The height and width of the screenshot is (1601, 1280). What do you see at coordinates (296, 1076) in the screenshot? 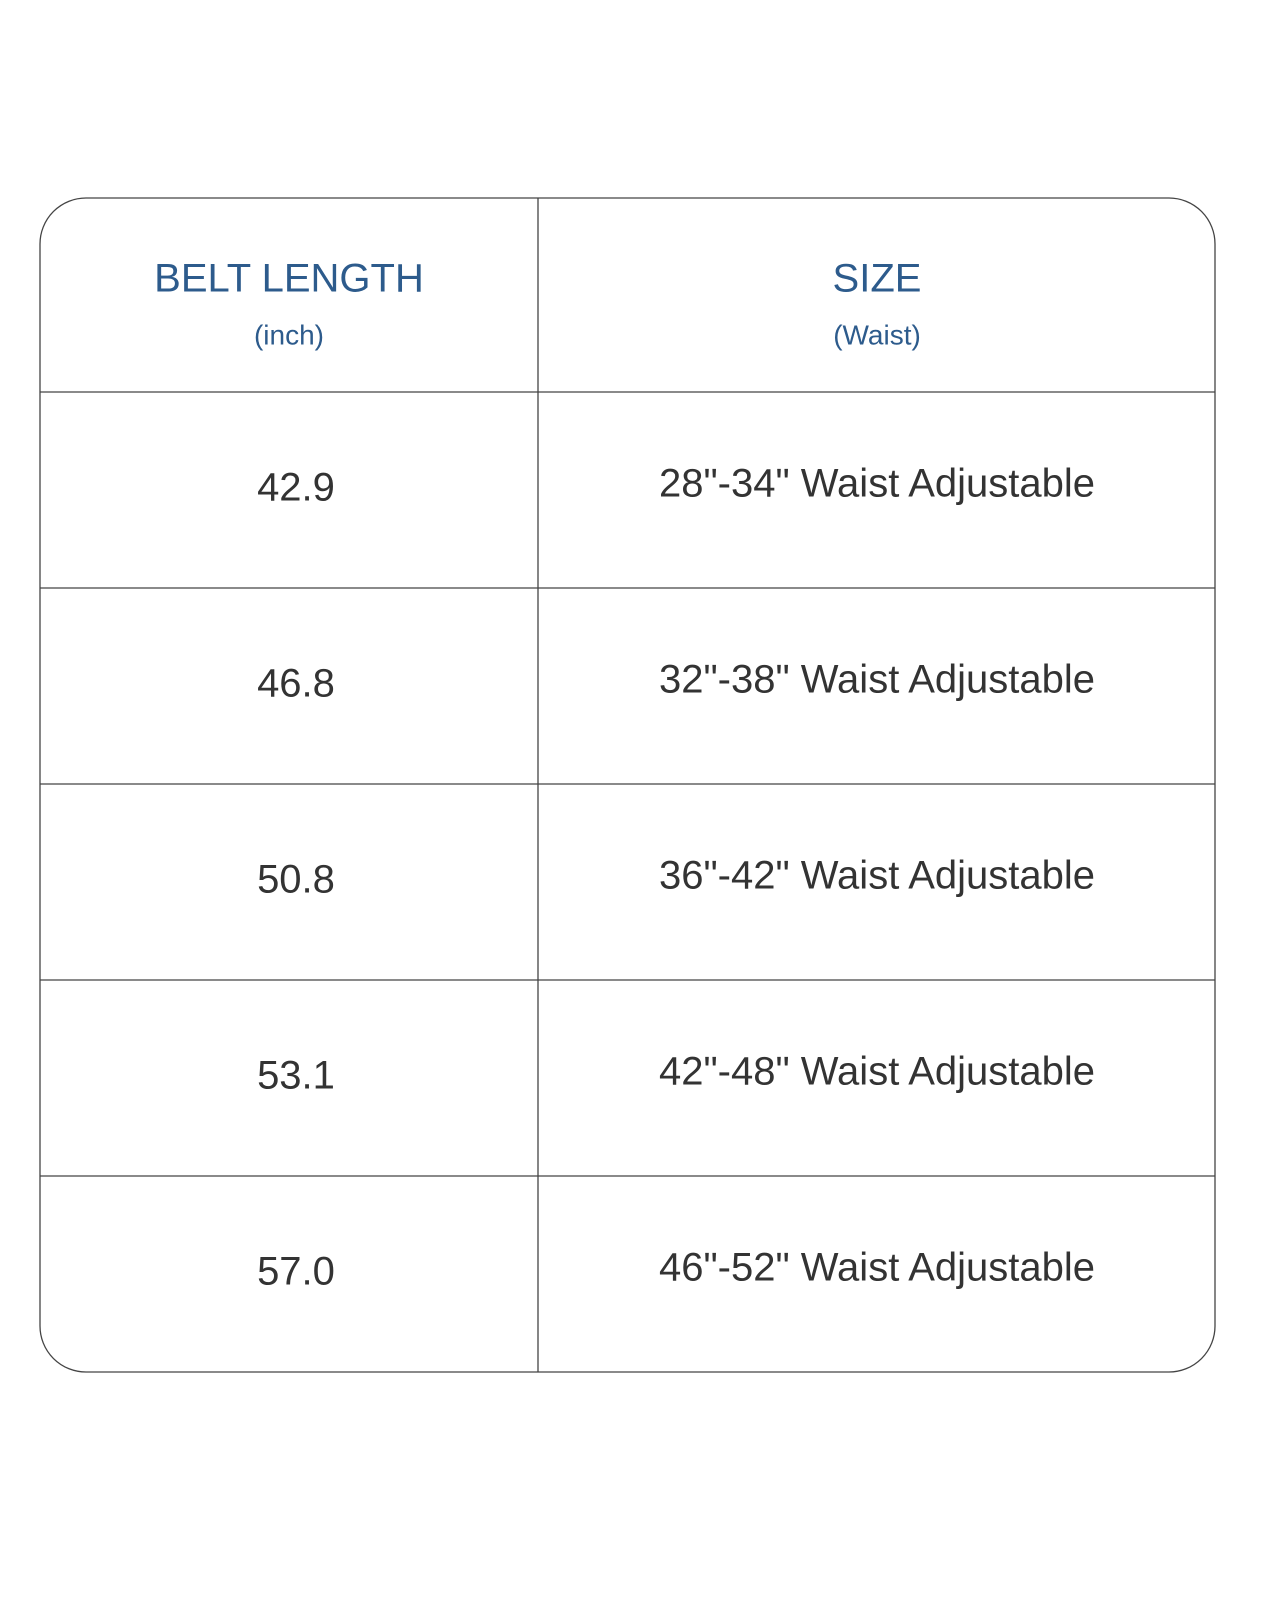
I see `belt-length: 53.1` at bounding box center [296, 1076].